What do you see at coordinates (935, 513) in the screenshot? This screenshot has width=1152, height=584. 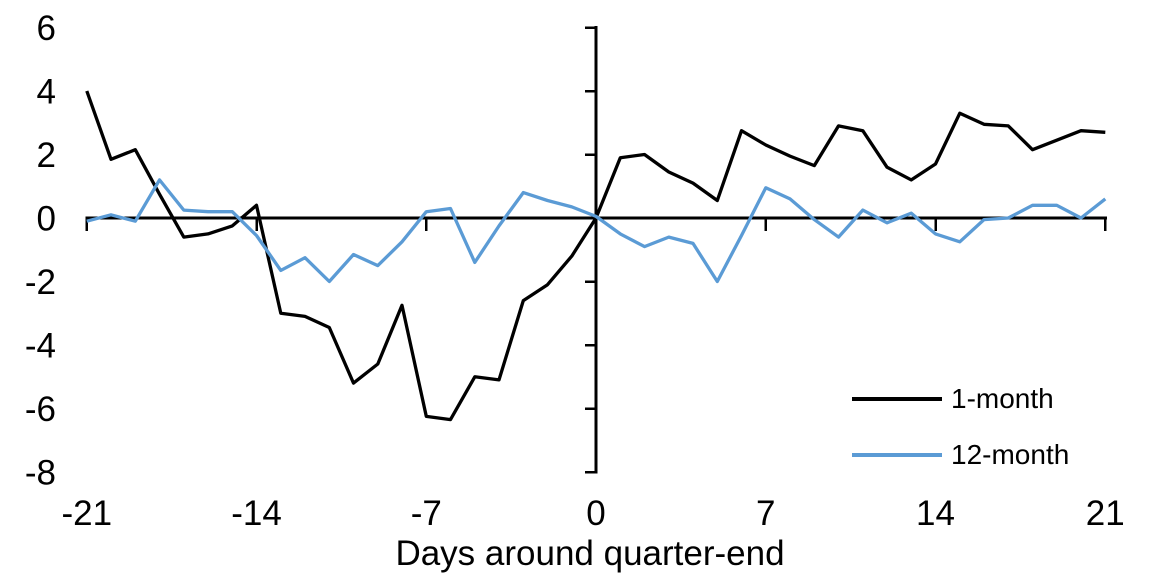 I see `x-tick-label: 14` at bounding box center [935, 513].